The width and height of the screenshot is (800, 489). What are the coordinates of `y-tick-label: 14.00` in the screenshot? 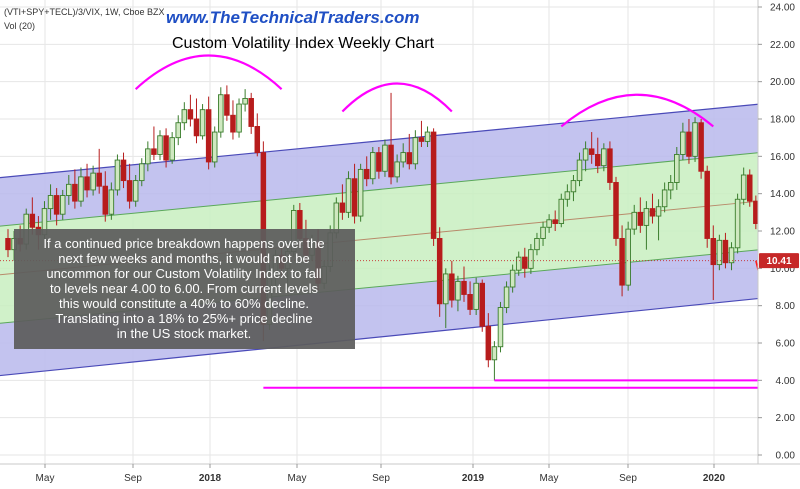 It's located at (782, 194).